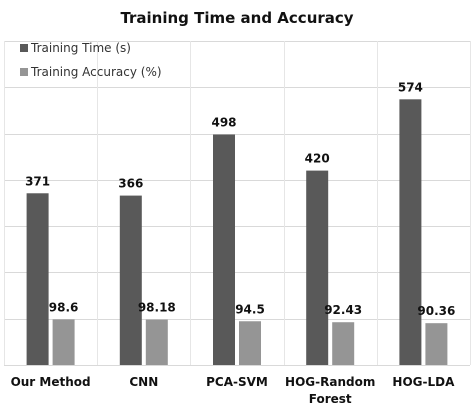 This screenshot has width=474, height=410. I want to click on x-tick-label-2-0: PCA-SVM, so click(237, 382).